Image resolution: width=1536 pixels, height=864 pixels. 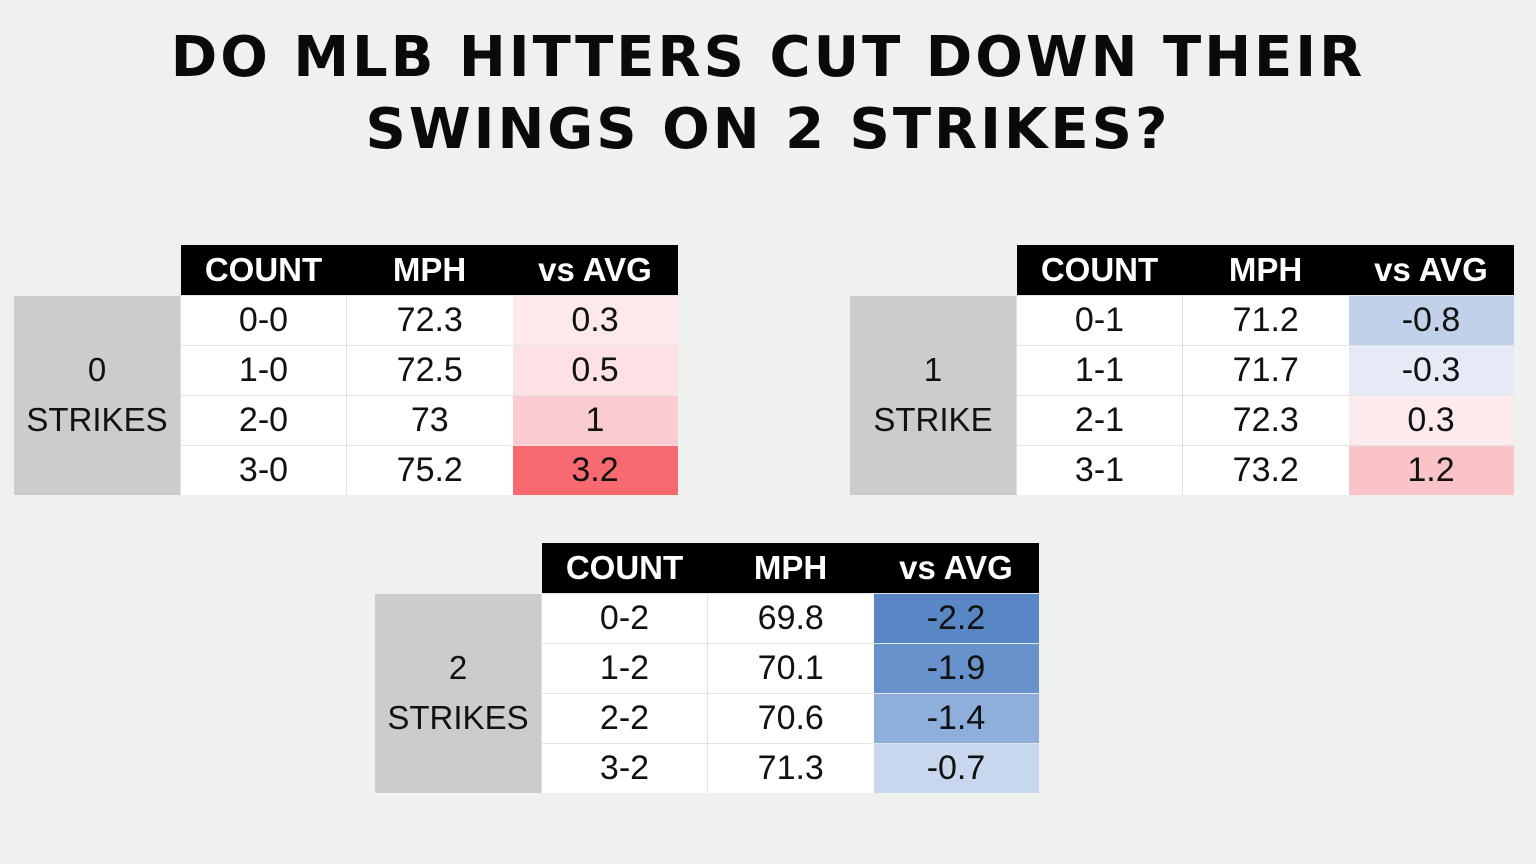 What do you see at coordinates (429, 370) in the screenshot?
I see `mph-cell: 72.5` at bounding box center [429, 370].